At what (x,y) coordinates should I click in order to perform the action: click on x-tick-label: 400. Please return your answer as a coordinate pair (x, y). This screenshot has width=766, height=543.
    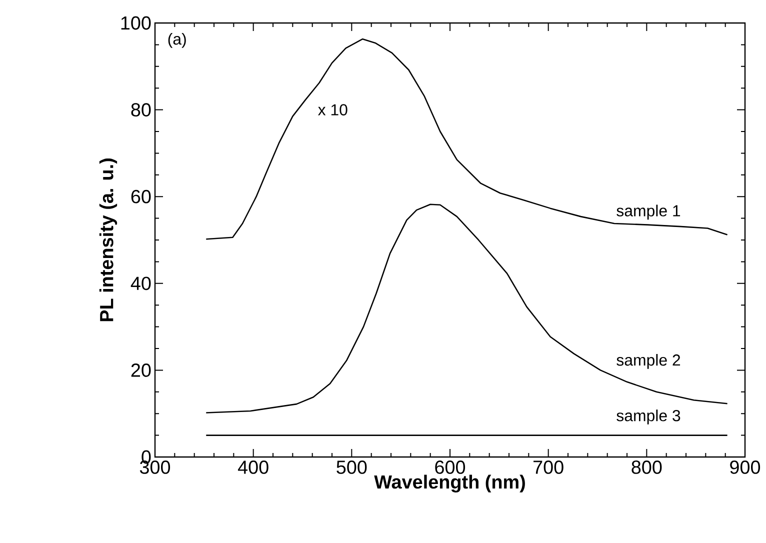
    Looking at the image, I should click on (253, 467).